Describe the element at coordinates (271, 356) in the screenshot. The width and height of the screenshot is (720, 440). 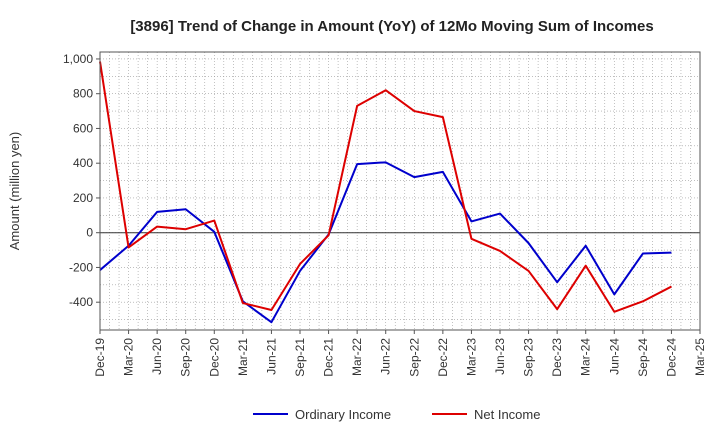
I see `x-tick-label: Jun-21` at that location.